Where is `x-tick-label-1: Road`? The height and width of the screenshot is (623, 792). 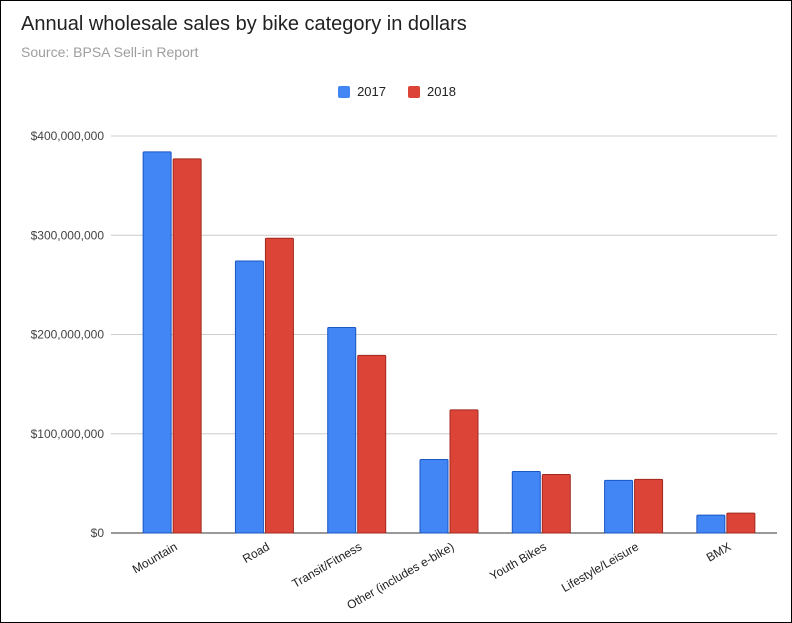 x-tick-label-1: Road is located at coordinates (256, 552).